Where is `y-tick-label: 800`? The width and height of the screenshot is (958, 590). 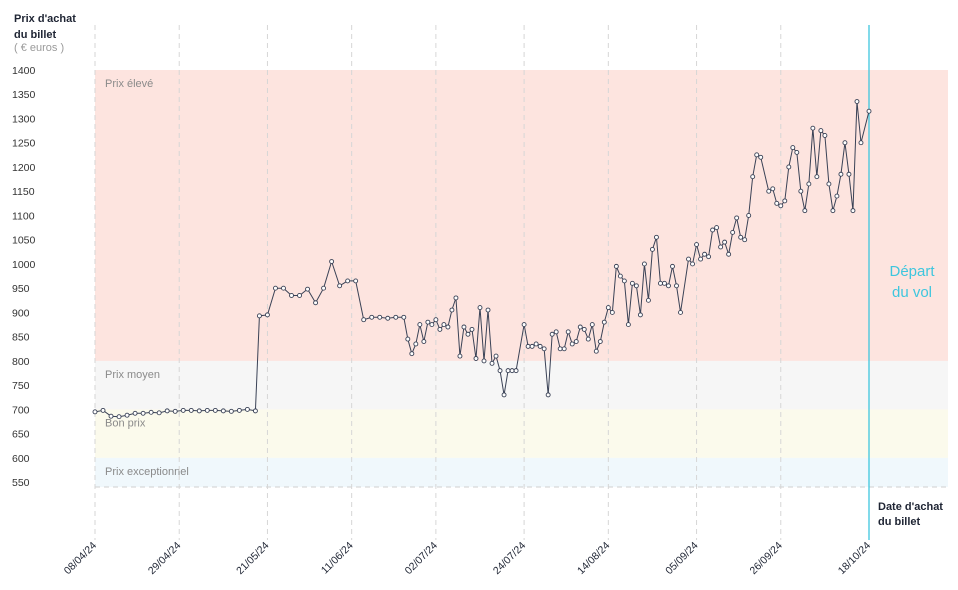 y-tick-label: 800 is located at coordinates (21, 362).